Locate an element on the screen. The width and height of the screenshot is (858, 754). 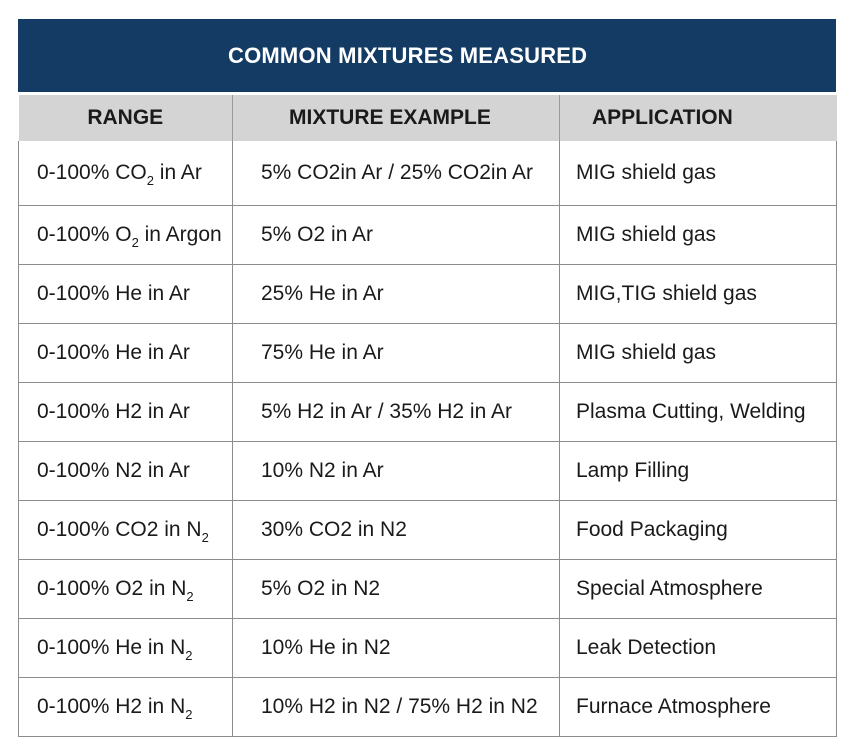
cell-range: 0-100% H2 in Ar is located at coordinates (125, 412).